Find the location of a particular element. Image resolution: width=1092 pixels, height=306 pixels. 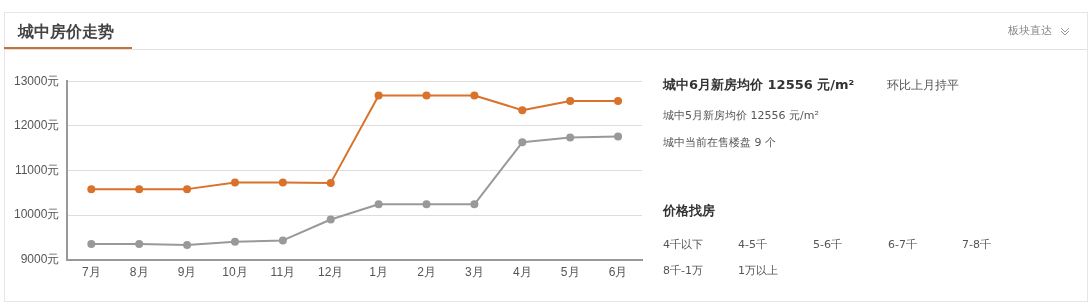

text: 6-7千 is located at coordinates (902, 244).